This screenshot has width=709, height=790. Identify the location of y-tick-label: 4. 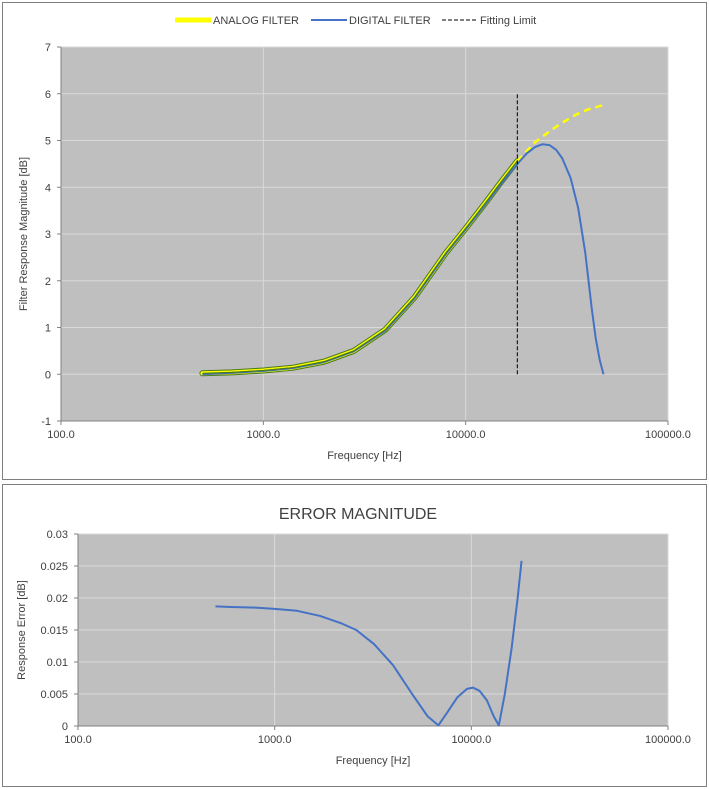
(48, 188).